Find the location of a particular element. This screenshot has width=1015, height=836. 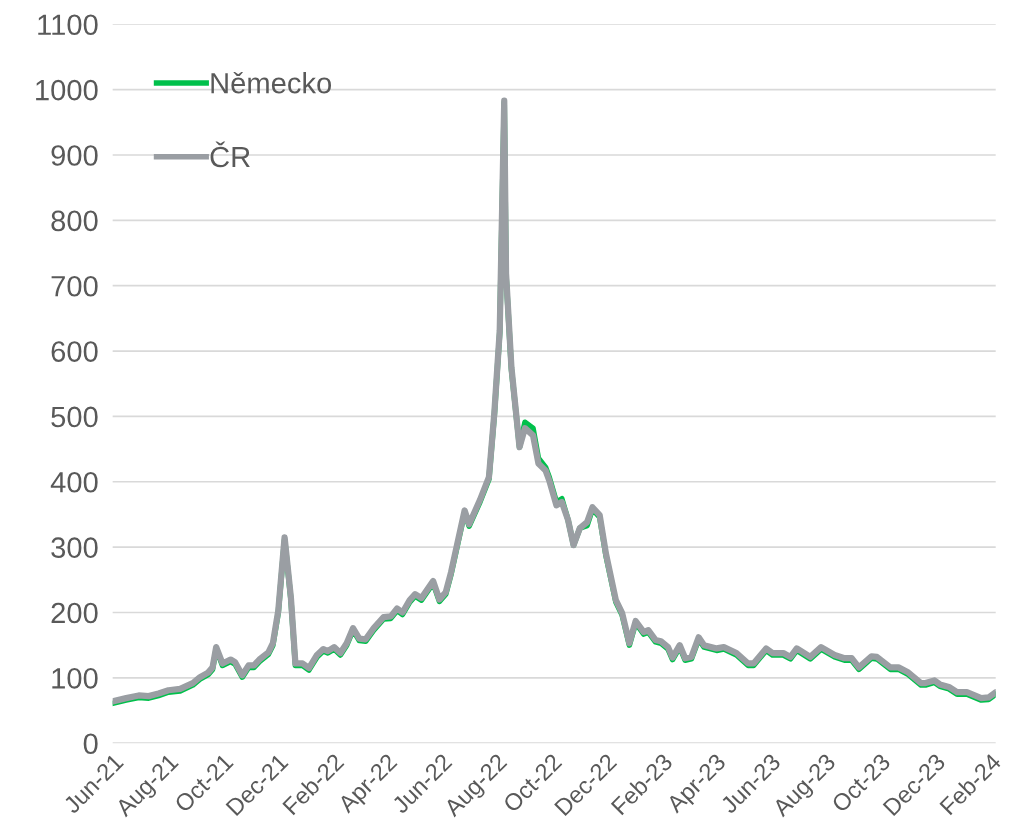

legend-label: ČR is located at coordinates (230, 154).